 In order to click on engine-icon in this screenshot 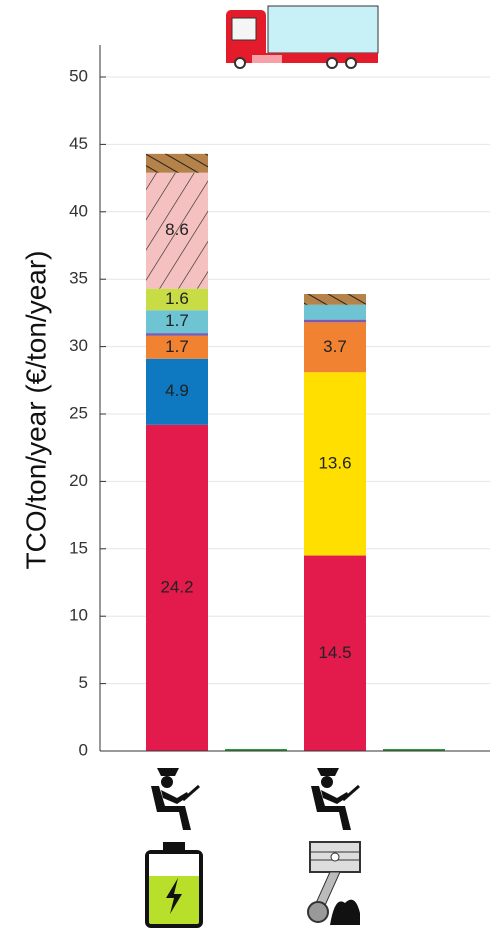, I will do `click(334, 883)`.